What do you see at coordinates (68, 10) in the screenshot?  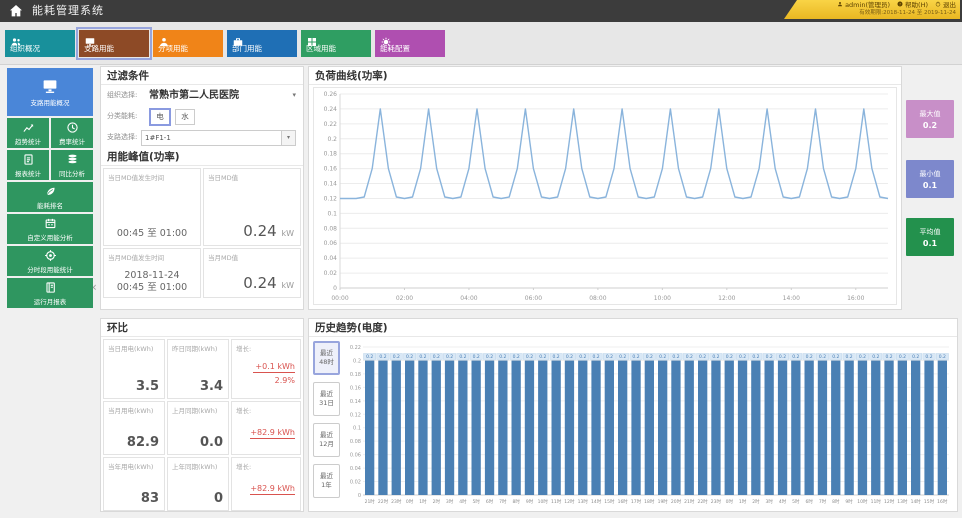 I see `app-title: 能耗管理系统` at bounding box center [68, 10].